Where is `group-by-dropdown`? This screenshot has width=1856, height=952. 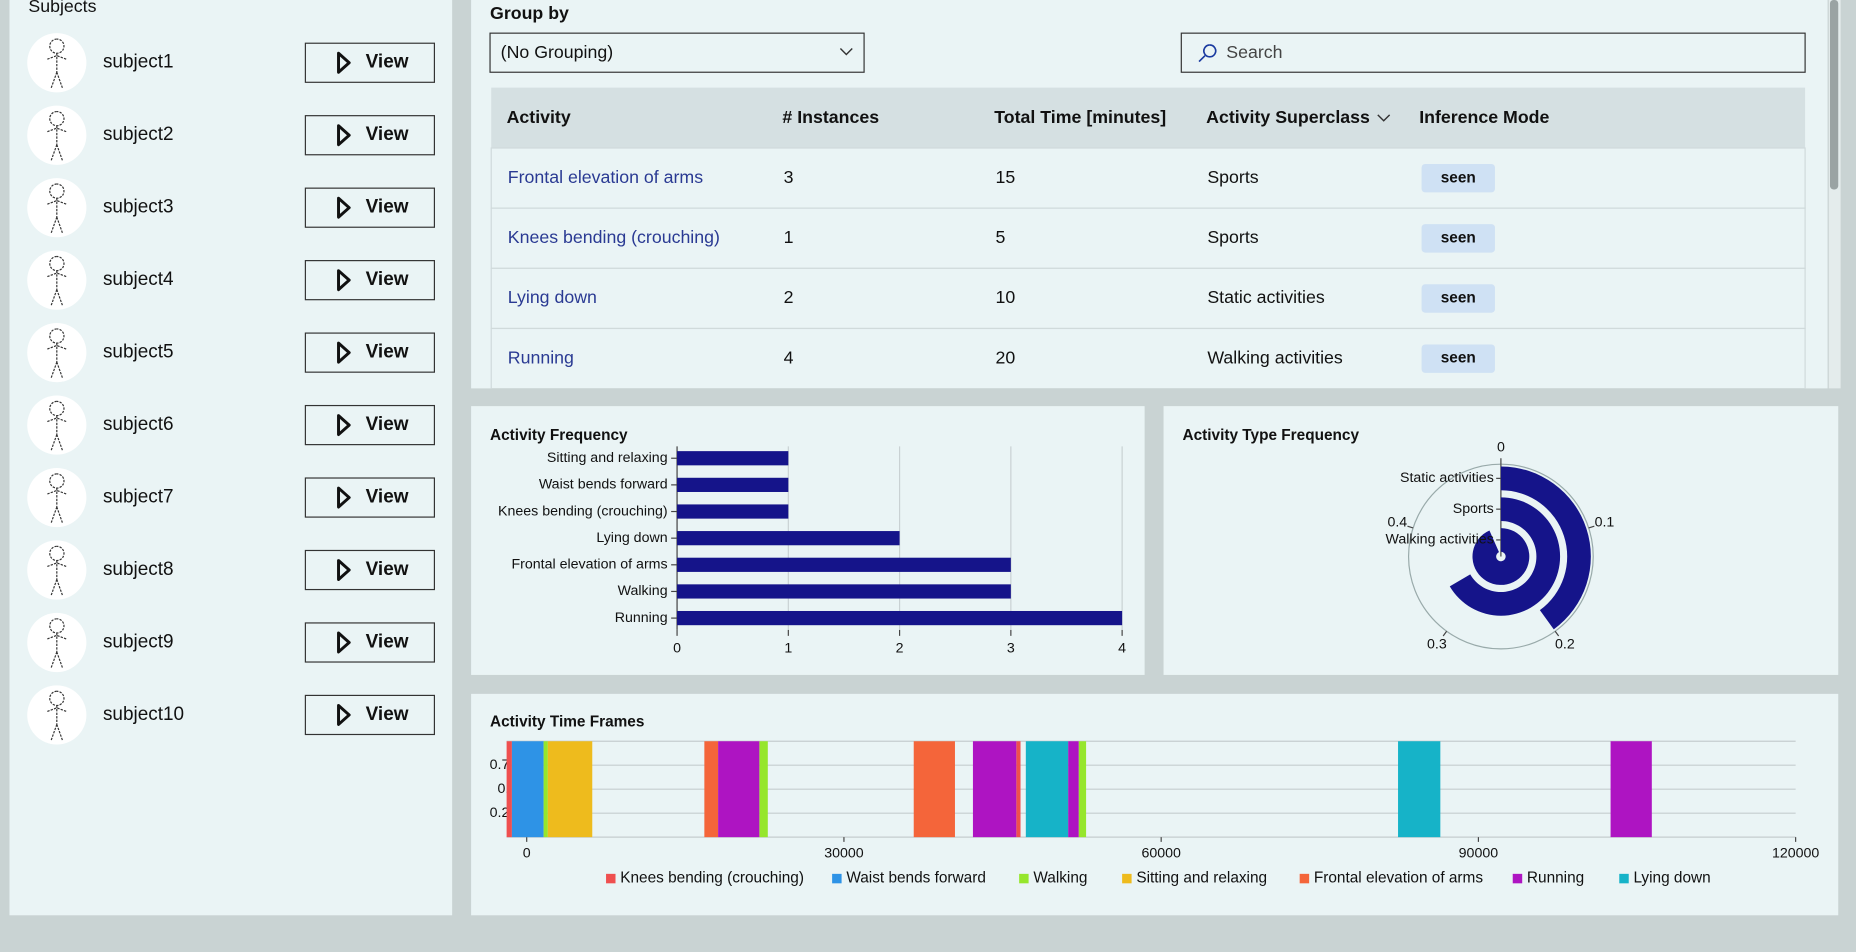
group-by-dropdown is located at coordinates (677, 52).